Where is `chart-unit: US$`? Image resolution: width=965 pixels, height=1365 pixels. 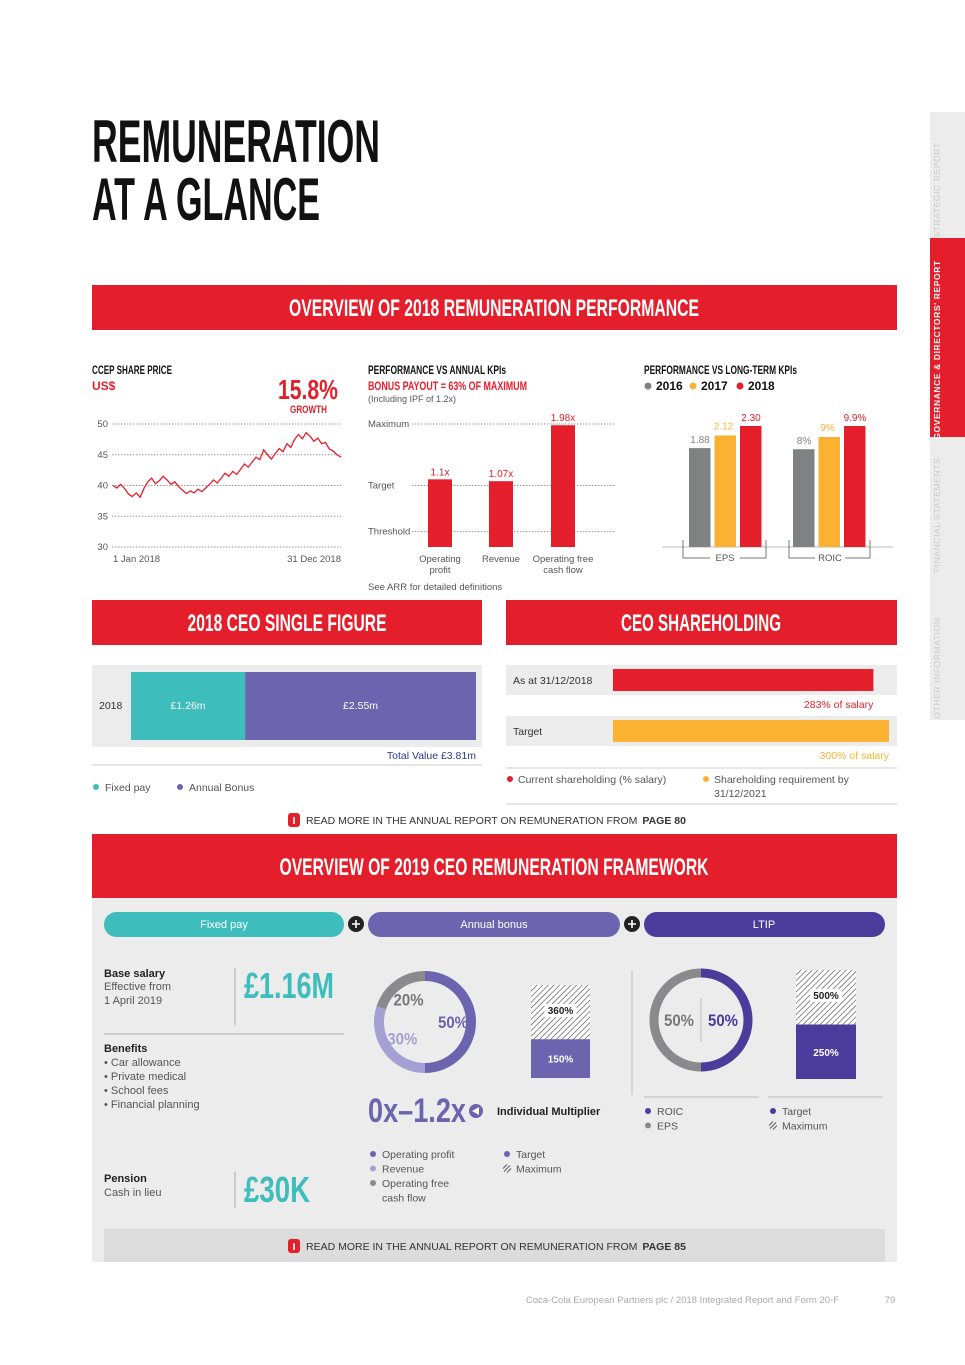 chart-unit: US$ is located at coordinates (104, 386).